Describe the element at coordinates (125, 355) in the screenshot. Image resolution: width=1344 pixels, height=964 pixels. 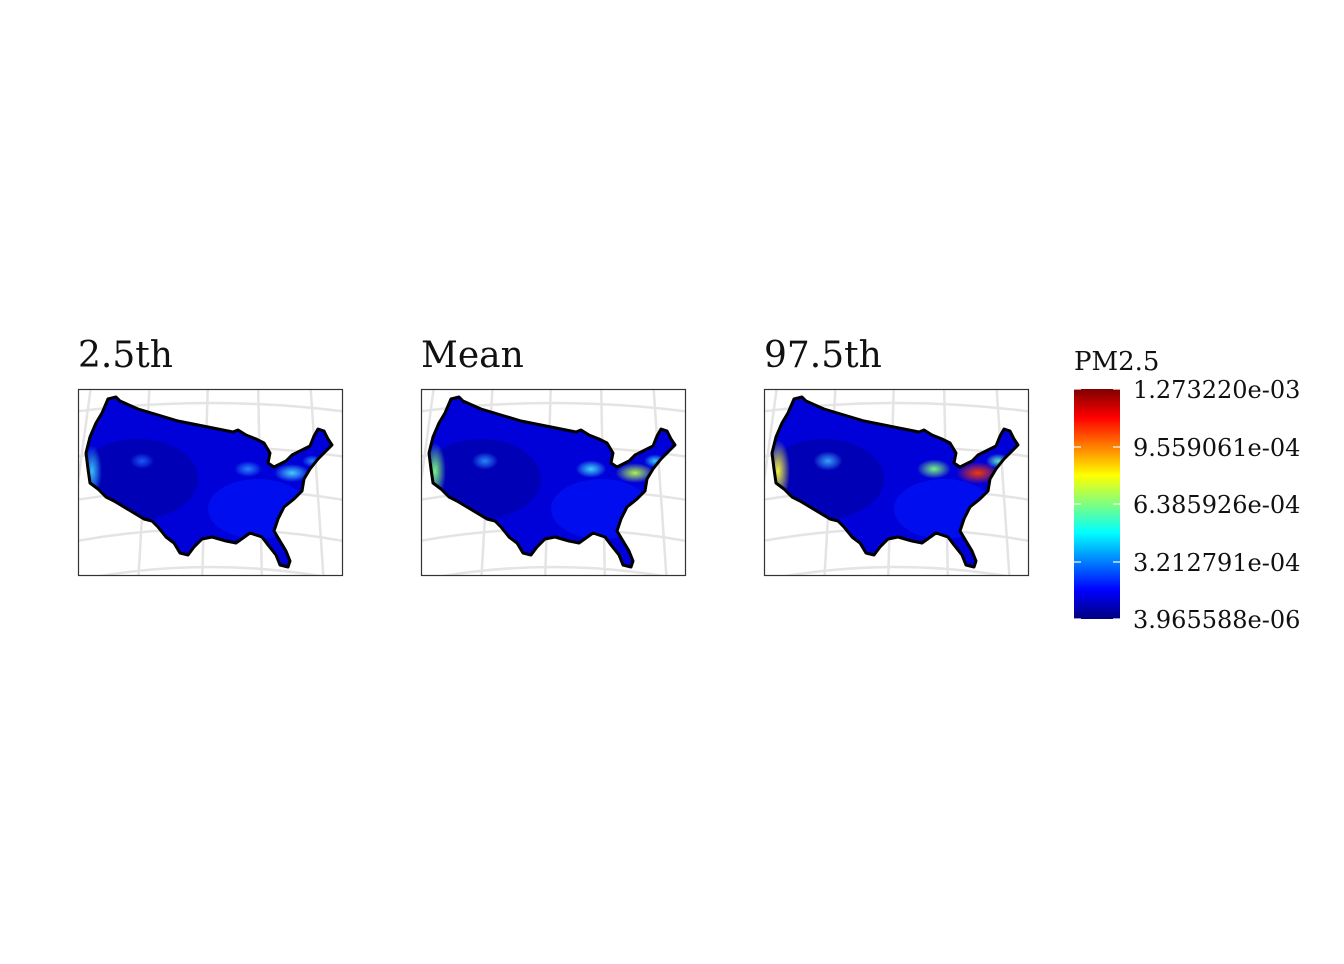
I see `panel-title: 2.5th` at that location.